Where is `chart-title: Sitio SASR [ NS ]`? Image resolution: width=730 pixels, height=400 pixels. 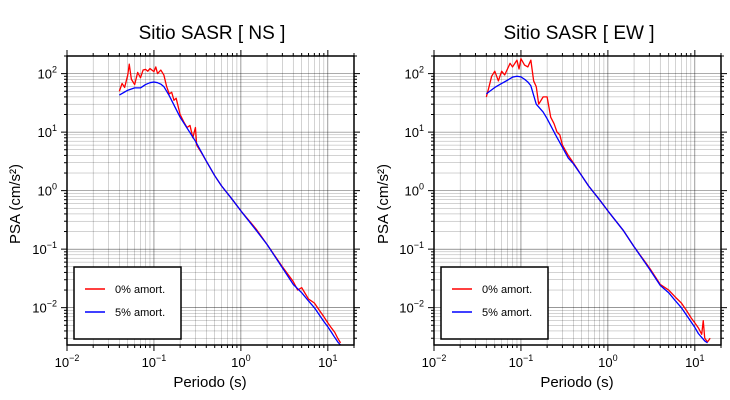
chart-title: Sitio SASR [ NS ] is located at coordinates (212, 33).